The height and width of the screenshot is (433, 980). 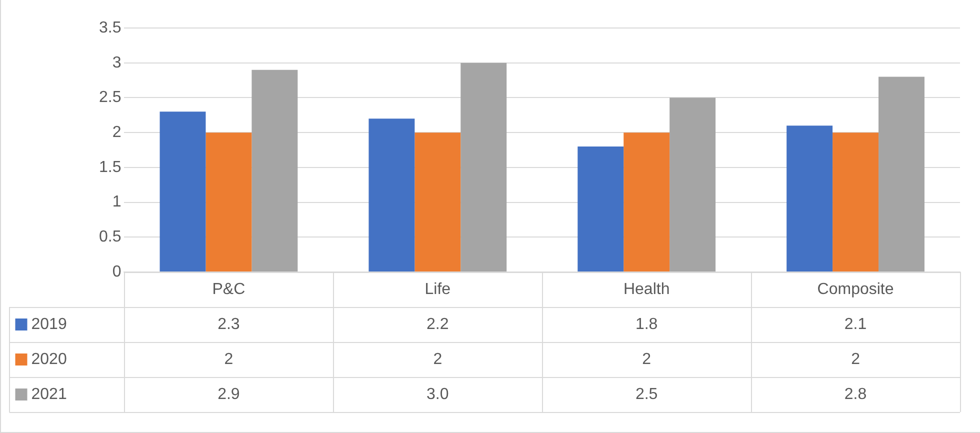 I want to click on data-label: 2.1, so click(x=855, y=324).